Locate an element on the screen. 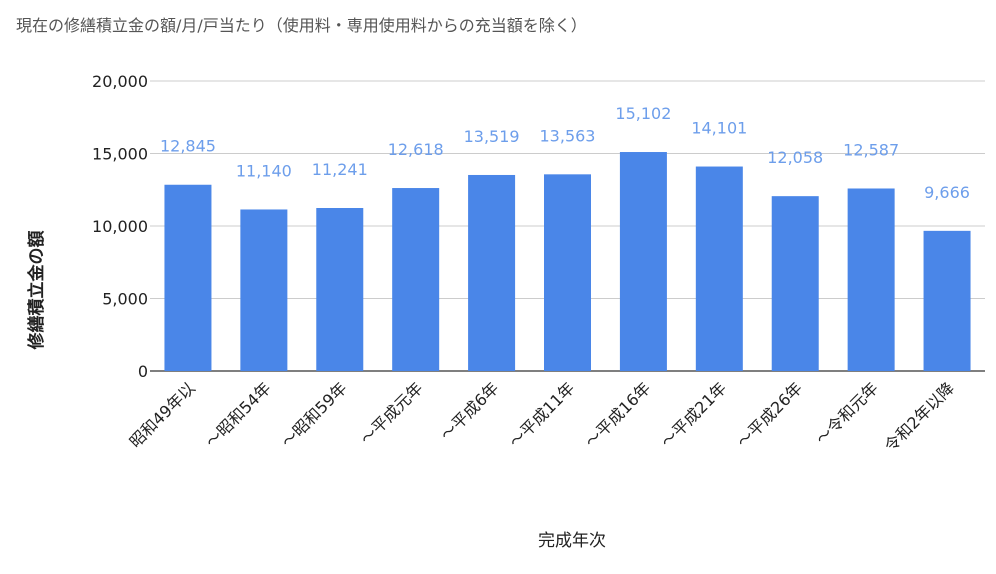 The image size is (996, 574). x-tick-label: 令和2年以降 is located at coordinates (919, 416).